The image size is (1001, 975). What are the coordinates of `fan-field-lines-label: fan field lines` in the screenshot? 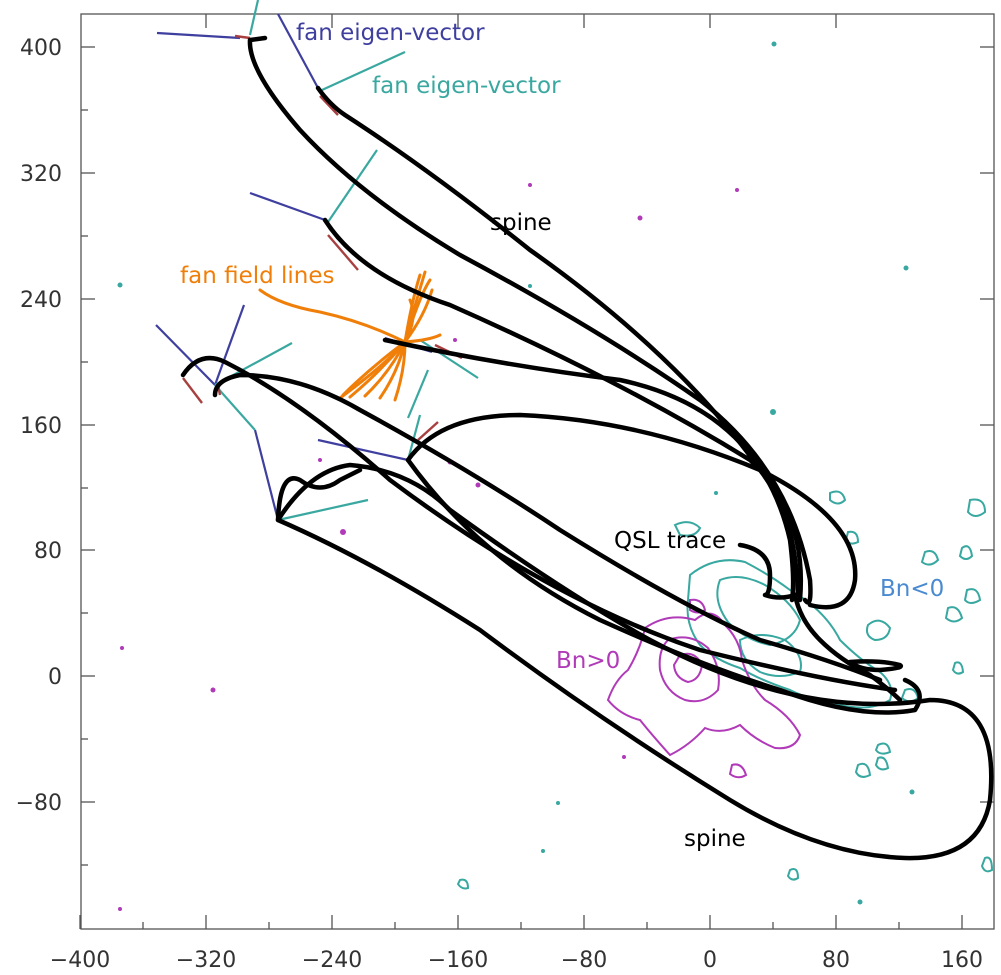 It's located at (257, 276).